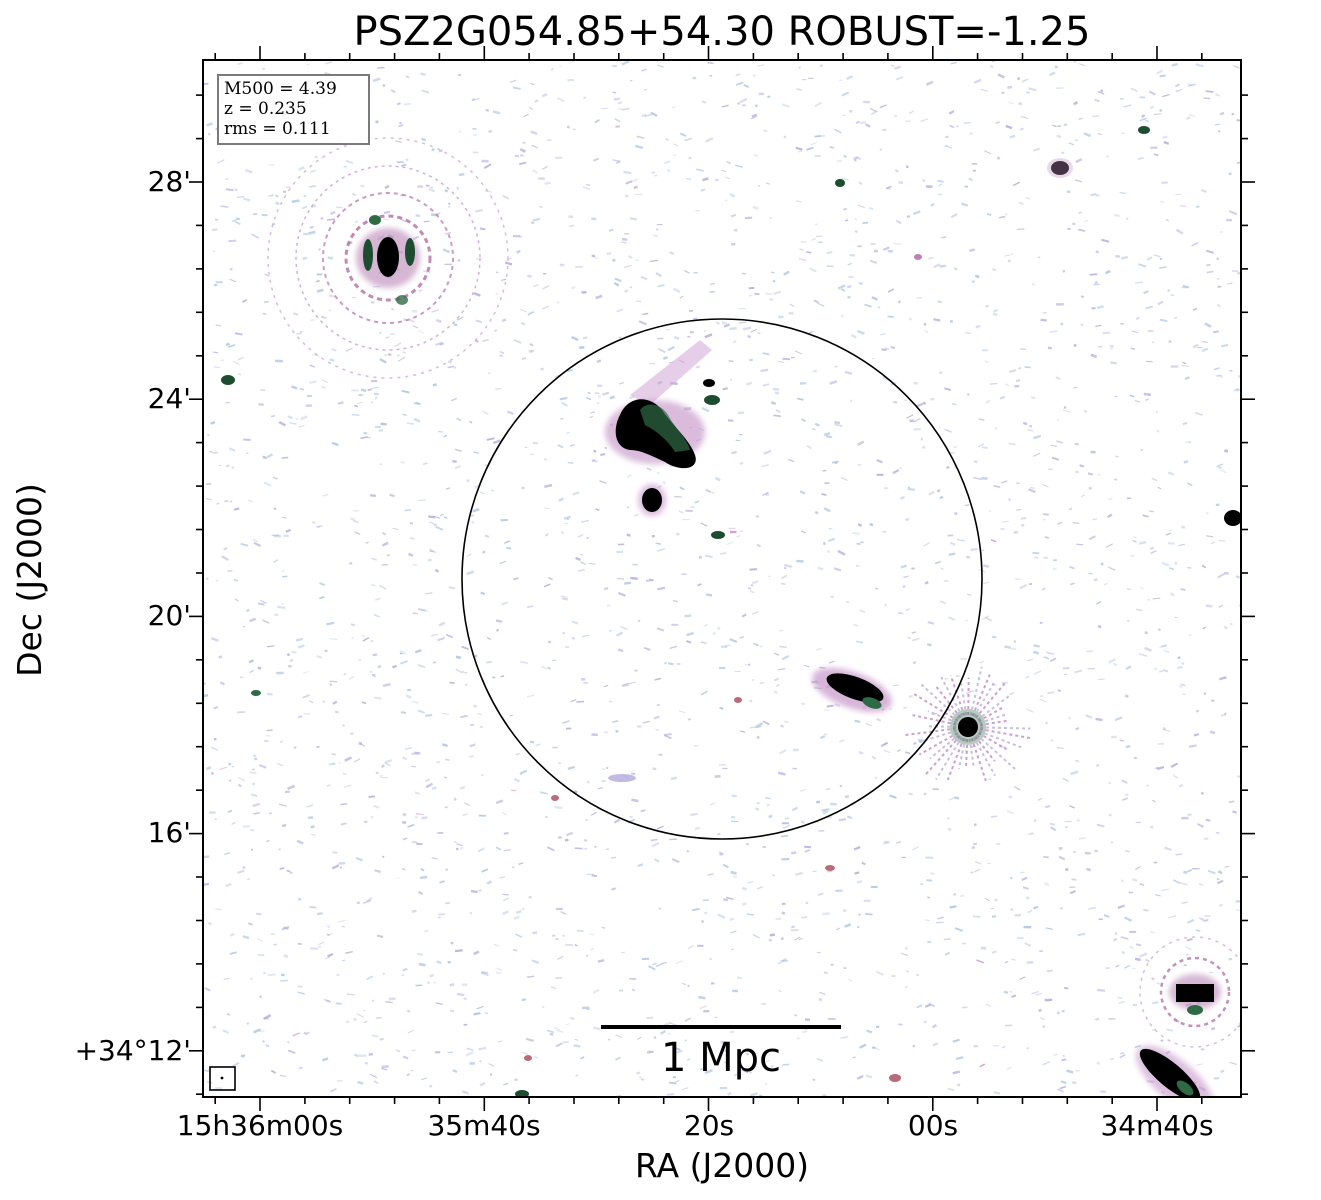  Describe the element at coordinates (1157, 1125) in the screenshot. I see `x-tick-label: 34m40s` at that location.